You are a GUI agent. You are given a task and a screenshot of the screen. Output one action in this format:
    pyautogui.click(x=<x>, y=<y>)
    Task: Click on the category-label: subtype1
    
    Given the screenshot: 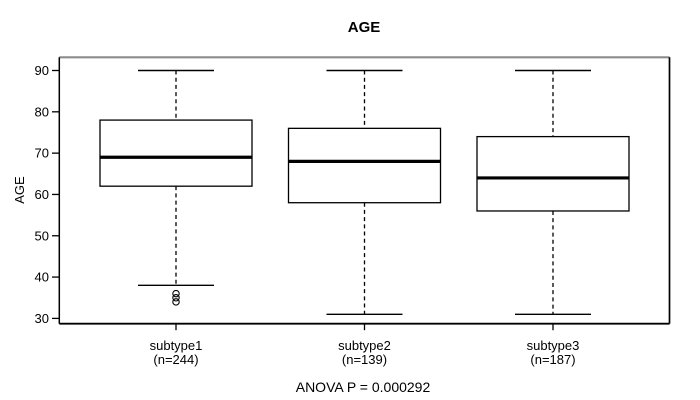 What is the action you would take?
    pyautogui.click(x=176, y=345)
    